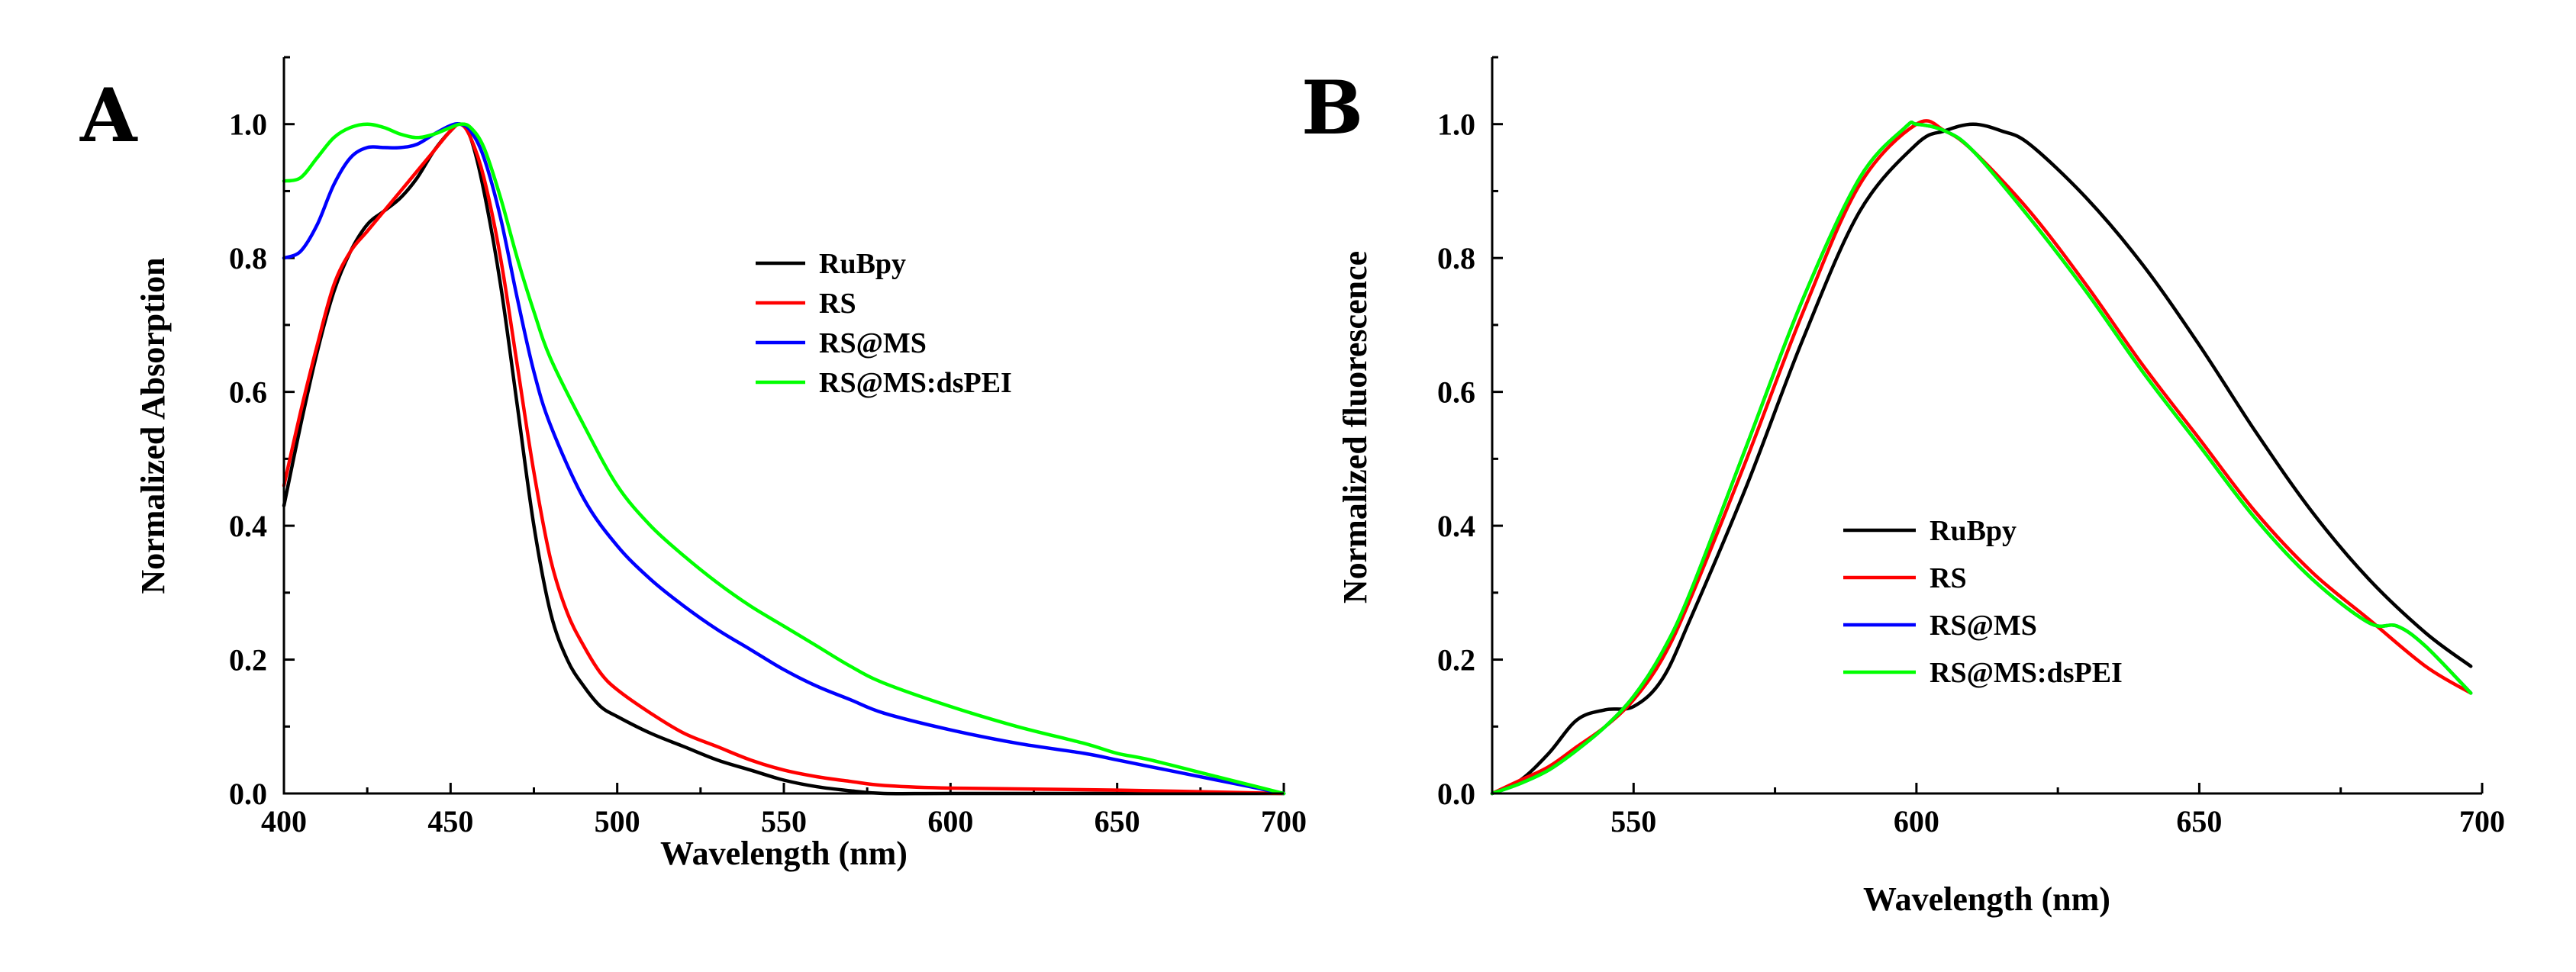  Describe the element at coordinates (1456, 392) in the screenshot. I see `panel-b-ytick-label: 0.6` at that location.